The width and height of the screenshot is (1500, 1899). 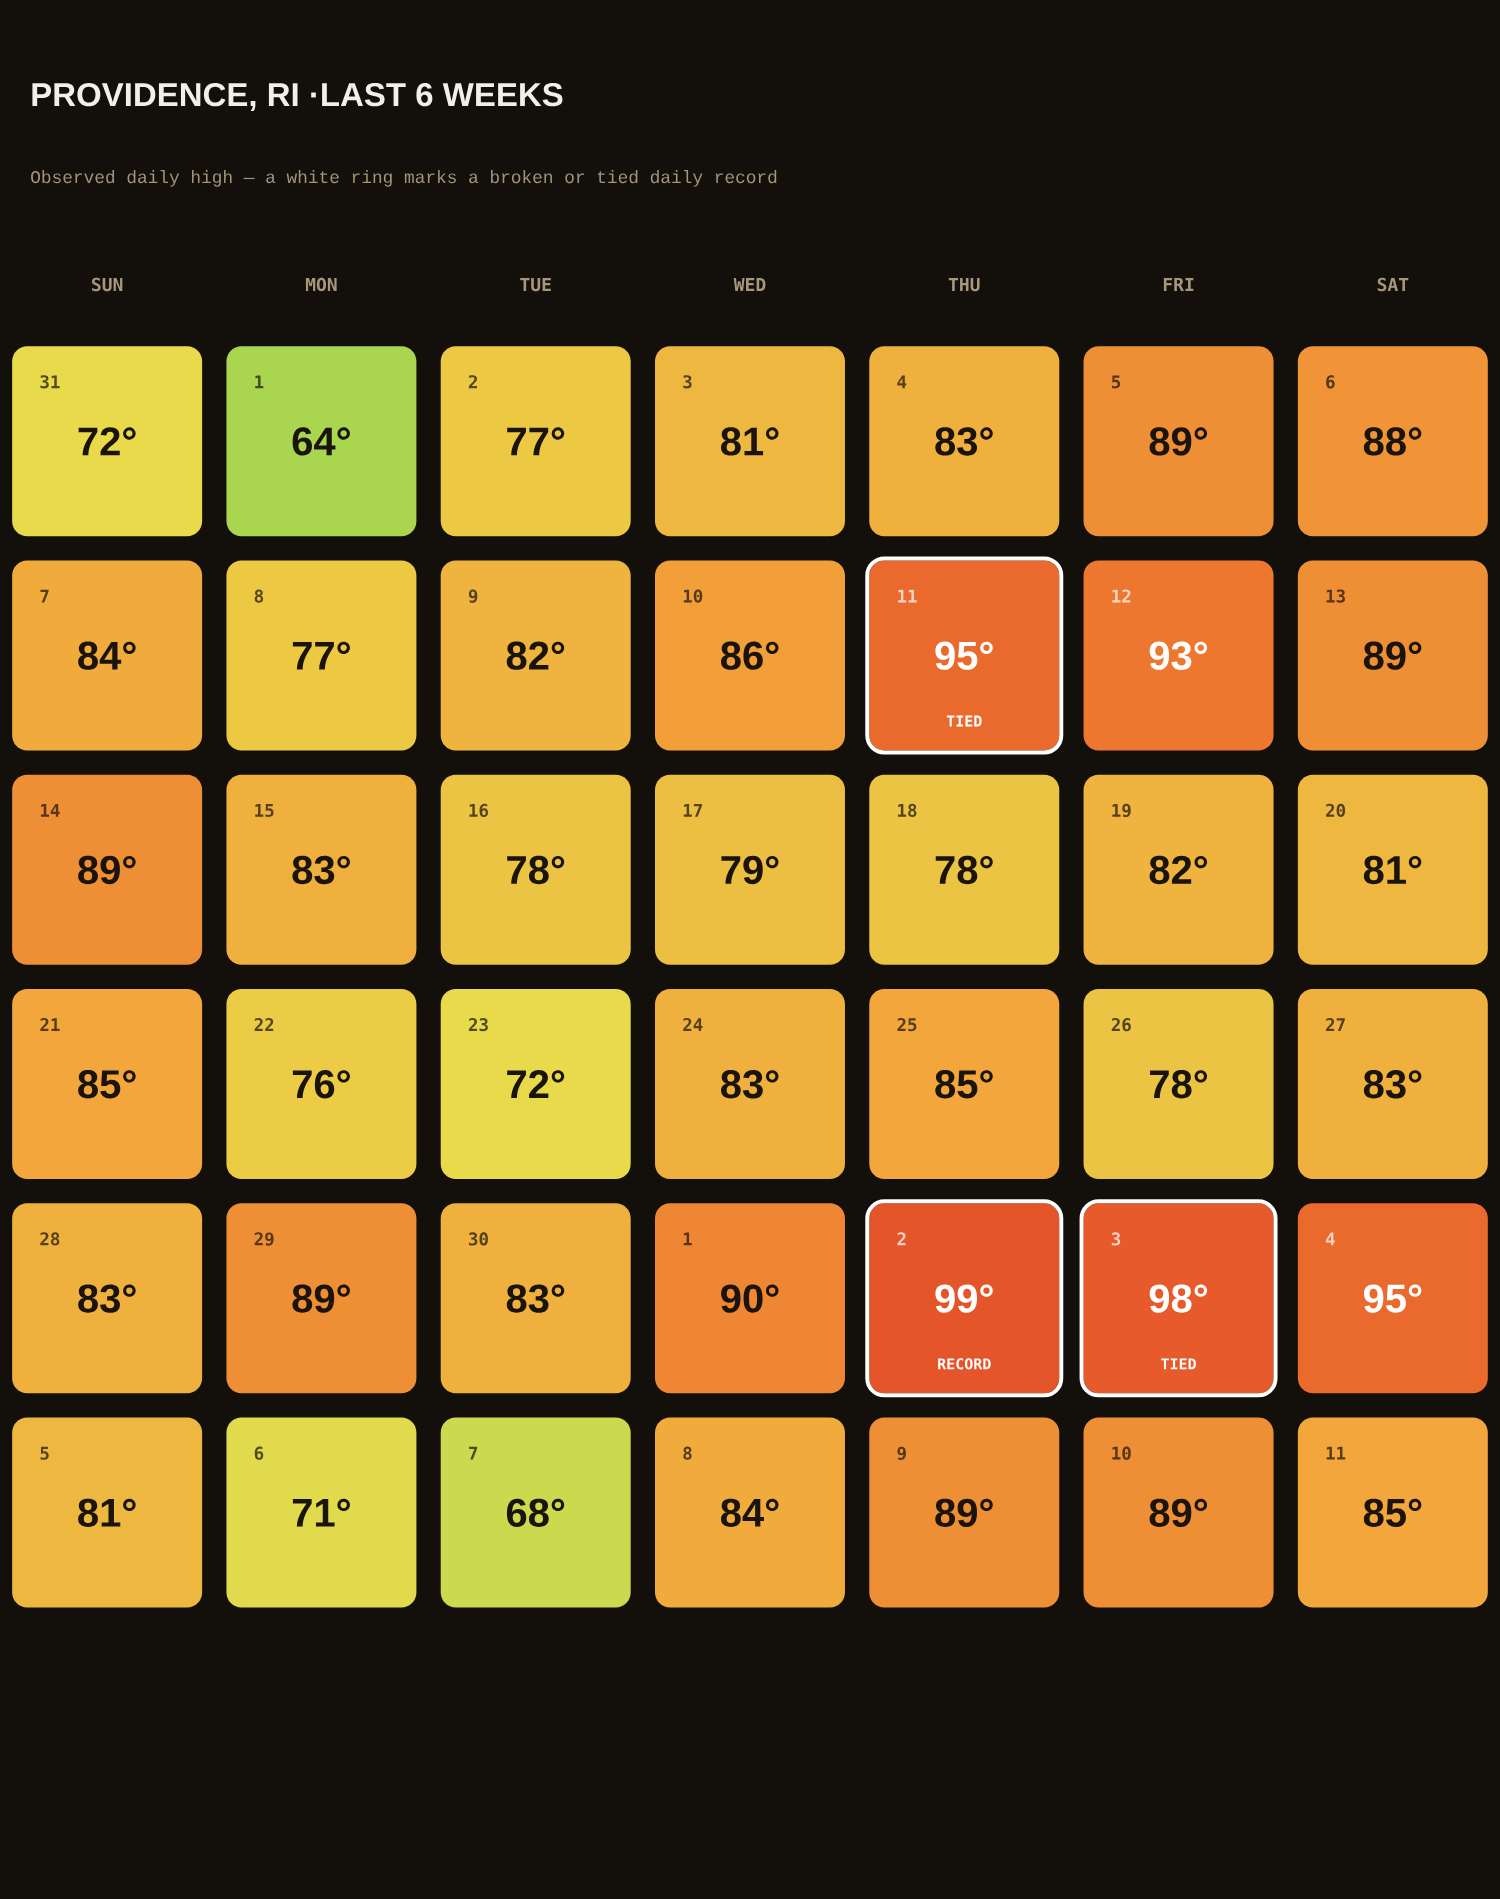 What do you see at coordinates (1336, 810) in the screenshot?
I see `annotation: 20` at bounding box center [1336, 810].